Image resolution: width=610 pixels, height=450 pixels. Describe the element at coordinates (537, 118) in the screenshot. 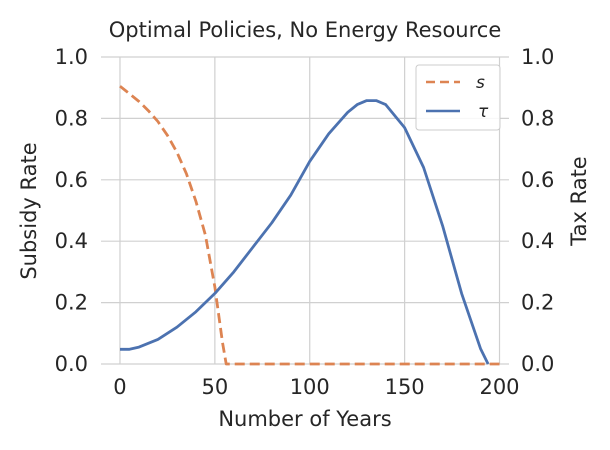

I see `y-right-tick-label: 0.8` at that location.